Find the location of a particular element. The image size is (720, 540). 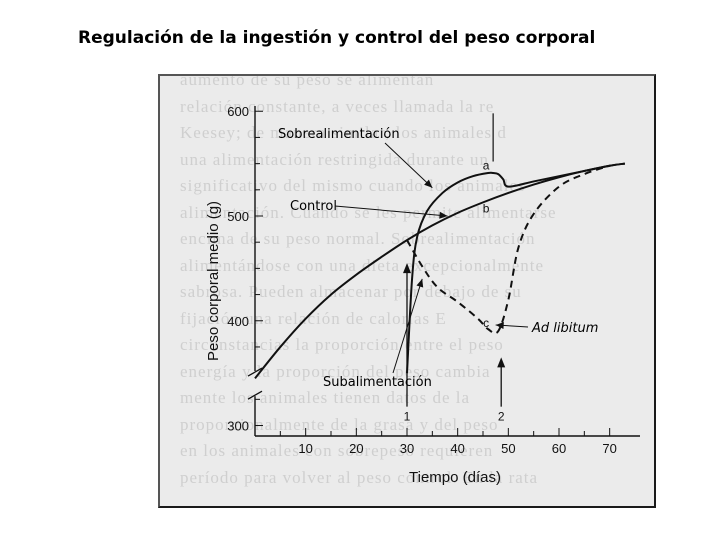

background-text-line: en los animales con sobrepeso requieren is located at coordinates (337, 450).